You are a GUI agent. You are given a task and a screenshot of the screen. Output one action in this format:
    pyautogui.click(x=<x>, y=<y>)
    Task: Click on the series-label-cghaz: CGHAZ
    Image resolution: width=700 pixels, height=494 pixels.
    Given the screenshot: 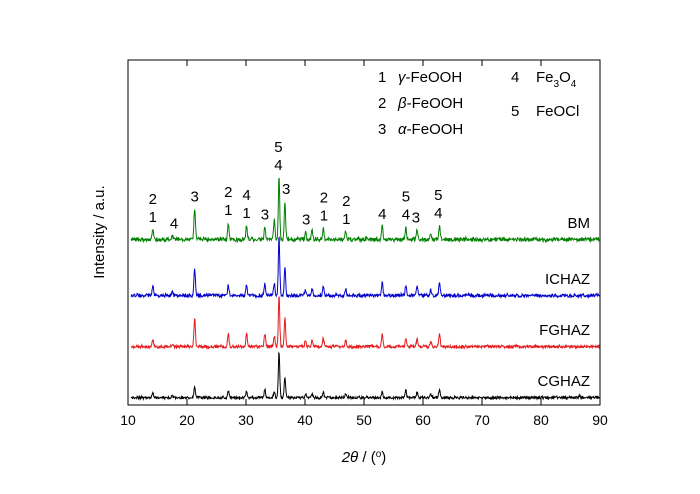 What is the action you would take?
    pyautogui.click(x=564, y=381)
    